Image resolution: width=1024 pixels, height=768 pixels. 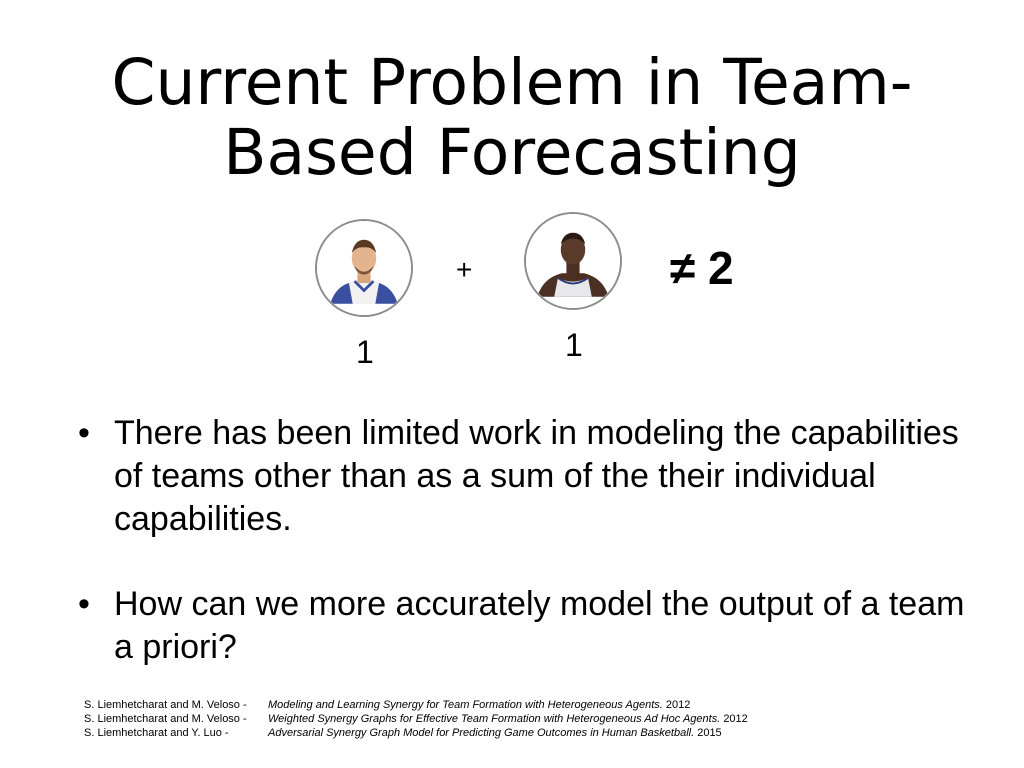 I want to click on player-1-value: 1, so click(x=365, y=352).